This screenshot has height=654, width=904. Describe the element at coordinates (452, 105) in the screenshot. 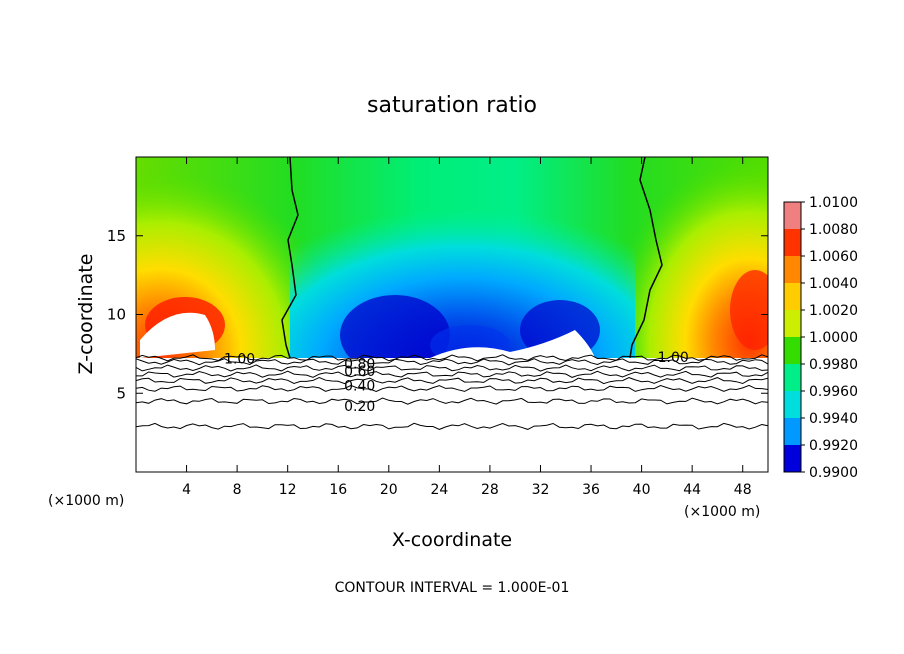

I see `chart-title: saturation ratio` at that location.